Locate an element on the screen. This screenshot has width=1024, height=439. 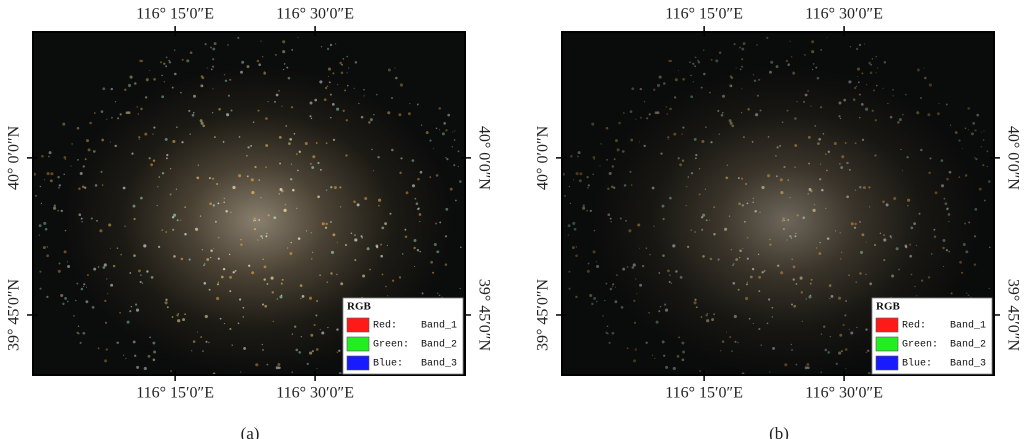
bottom-coord-label: 116° 30′0″E is located at coordinates (315, 393).